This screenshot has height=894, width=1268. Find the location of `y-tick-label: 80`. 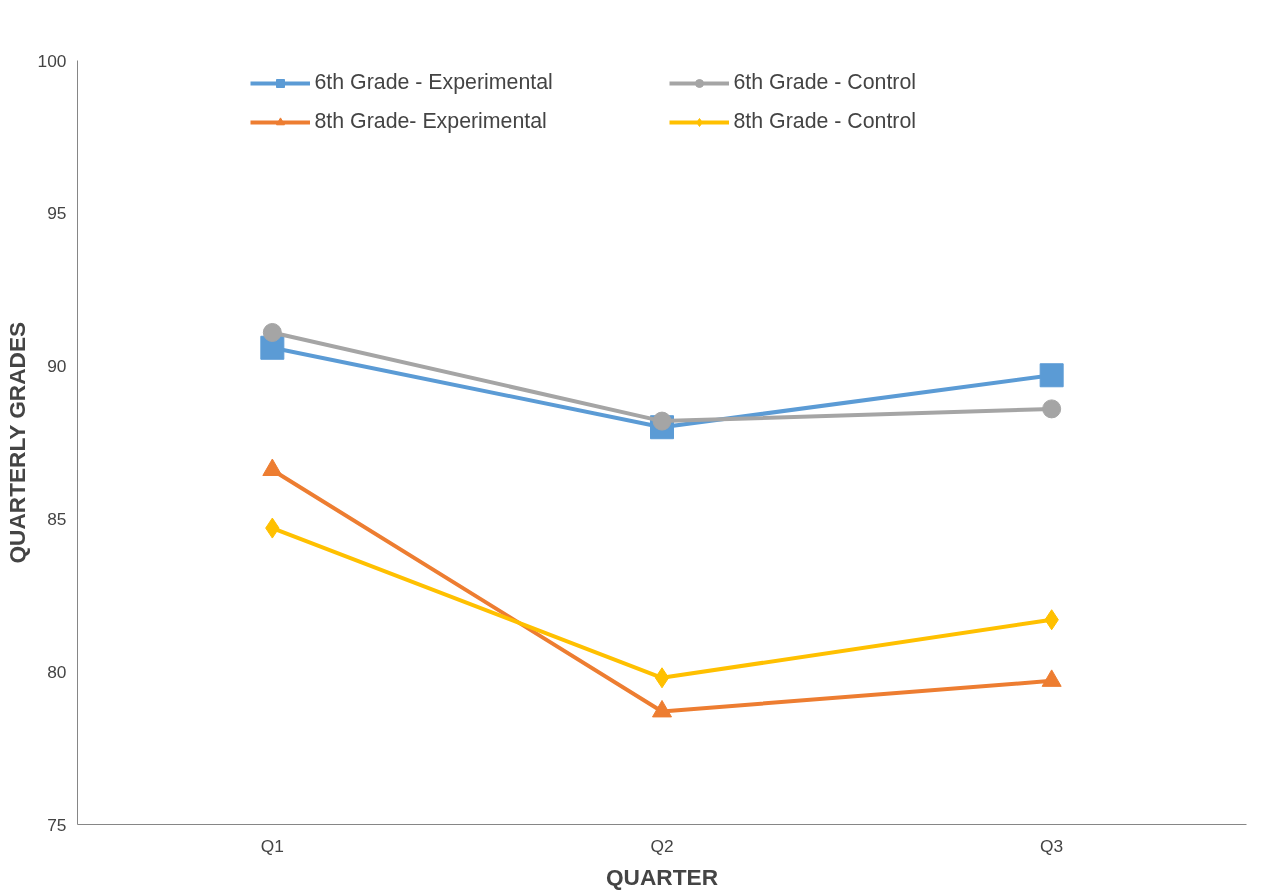

y-tick-label: 80 is located at coordinates (57, 671).